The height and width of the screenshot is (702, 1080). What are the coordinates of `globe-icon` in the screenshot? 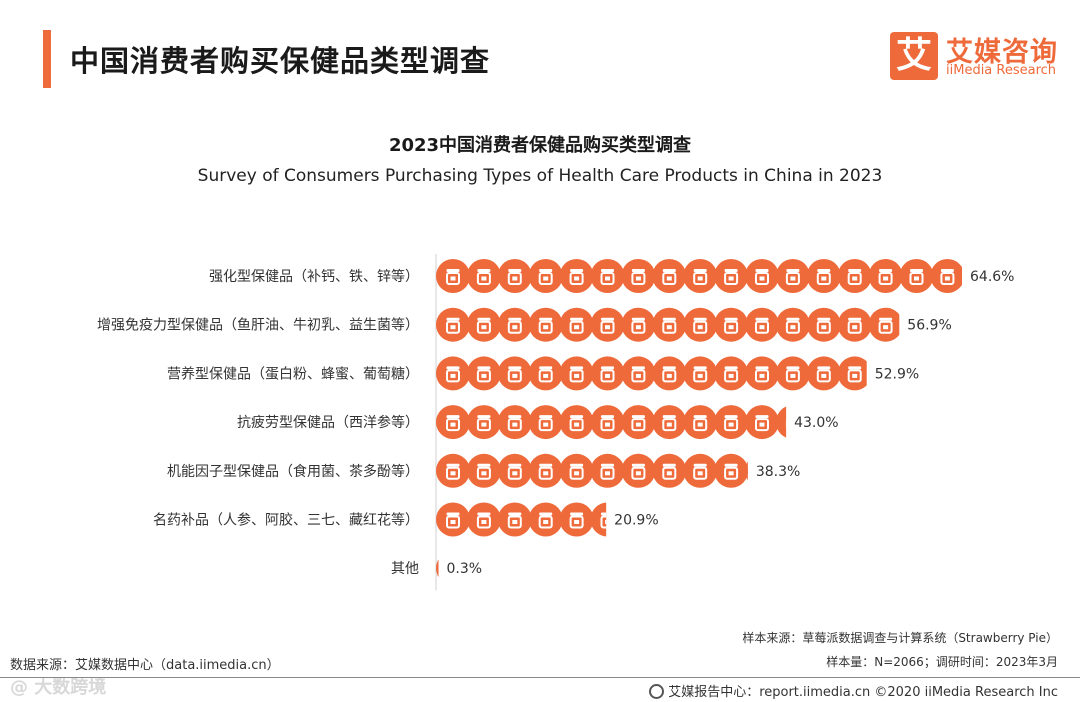 It's located at (657, 691).